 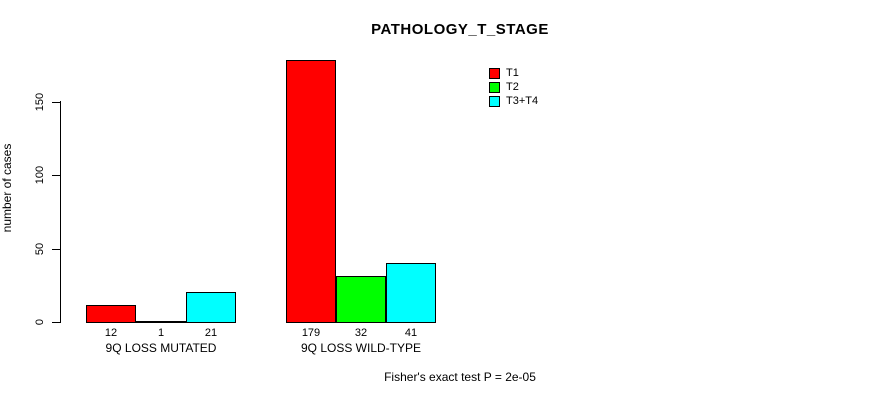 What do you see at coordinates (460, 29) in the screenshot?
I see `chart-title: PATHOLOGY_T_STAGE` at bounding box center [460, 29].